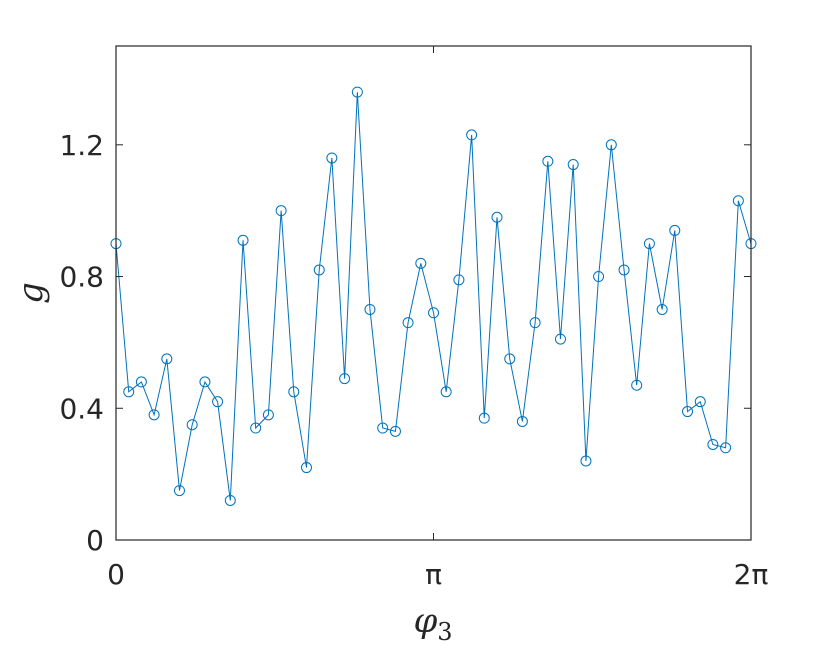  Describe the element at coordinates (95, 540) in the screenshot. I see `y-tick-label: 0` at that location.